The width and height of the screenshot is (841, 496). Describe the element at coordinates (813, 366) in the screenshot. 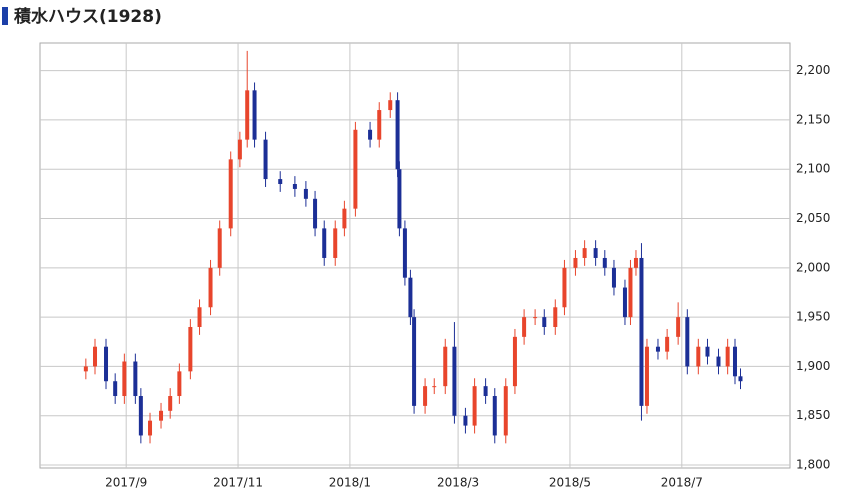

I see `y-tick-label: 1,900` at that location.